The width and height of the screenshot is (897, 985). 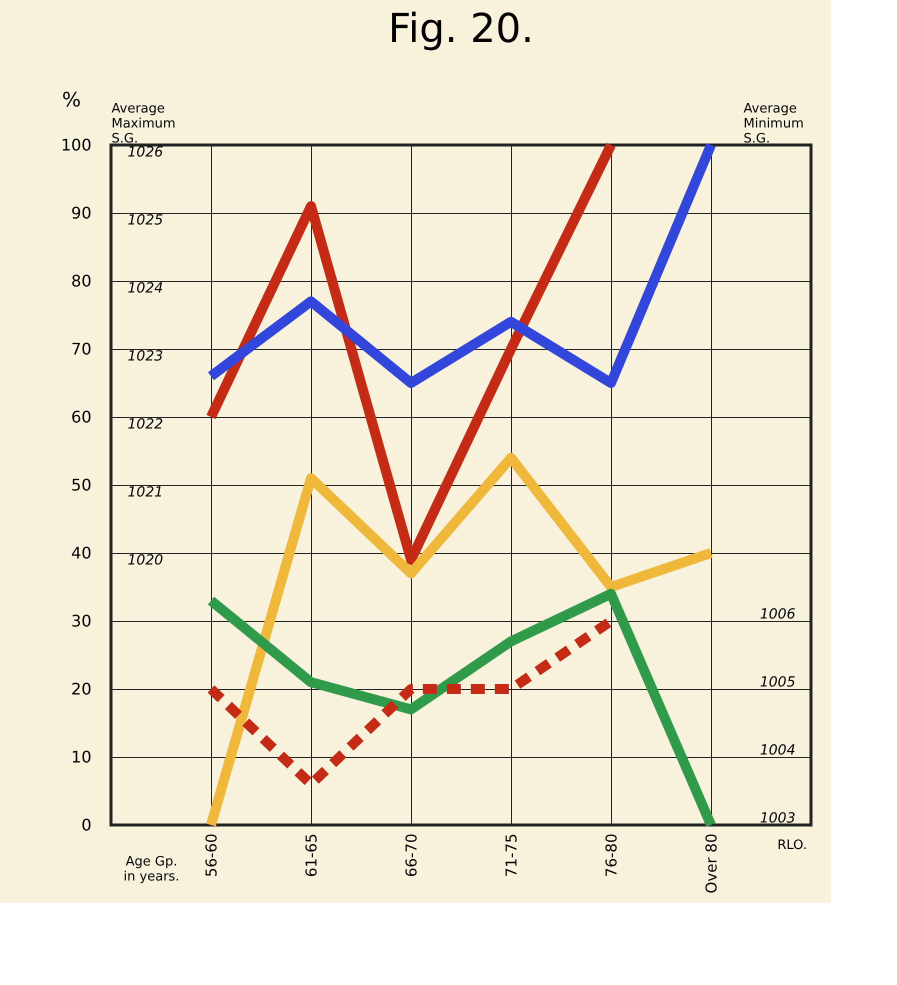 I want to click on y-tick-label: 10, so click(x=81, y=757).